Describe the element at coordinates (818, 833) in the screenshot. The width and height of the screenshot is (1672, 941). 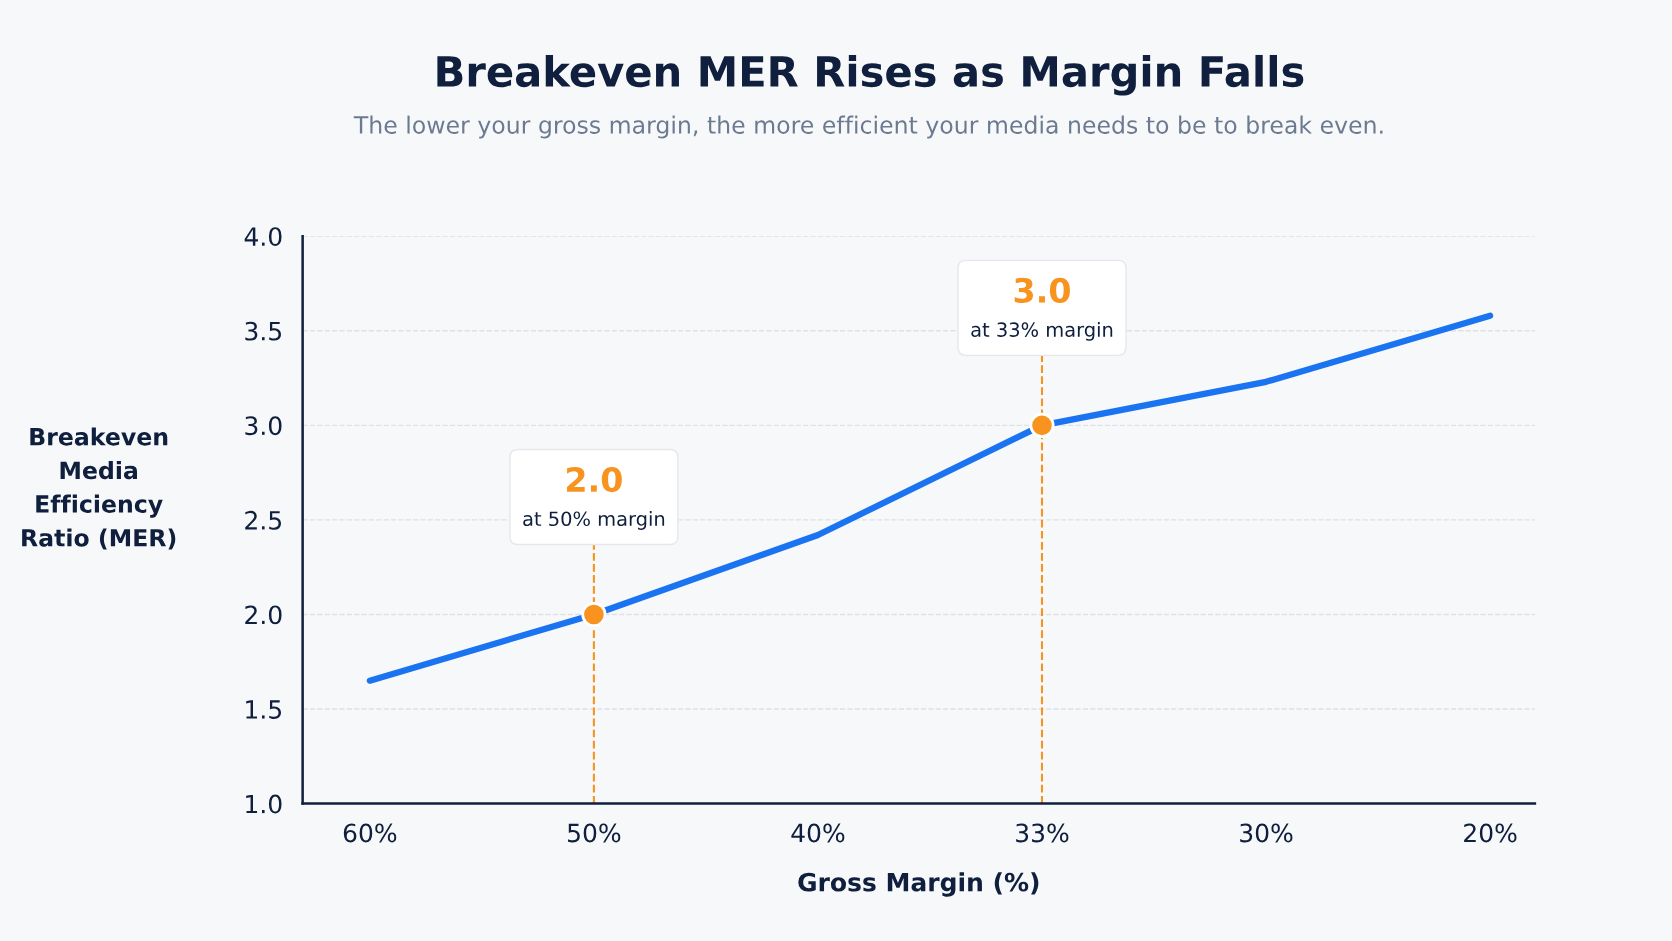
I see `x-tick-label: 40%` at that location.